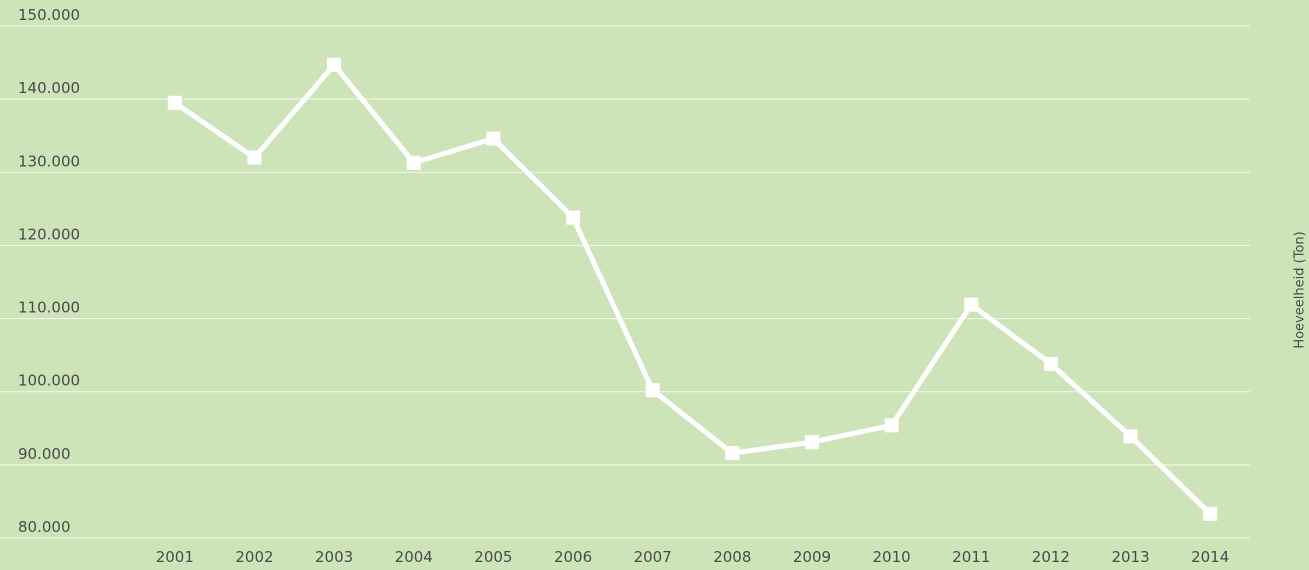  Describe the element at coordinates (175, 557) in the screenshot. I see `x-tick-label: 2001` at that location.